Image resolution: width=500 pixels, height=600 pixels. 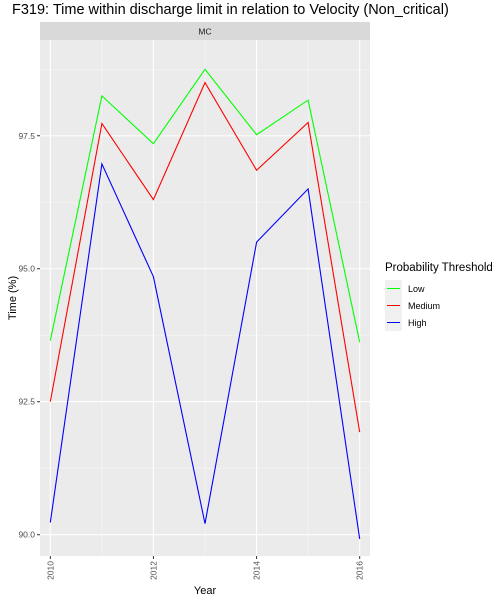 What do you see at coordinates (416, 288) in the screenshot?
I see `legend-label: Low` at bounding box center [416, 288].